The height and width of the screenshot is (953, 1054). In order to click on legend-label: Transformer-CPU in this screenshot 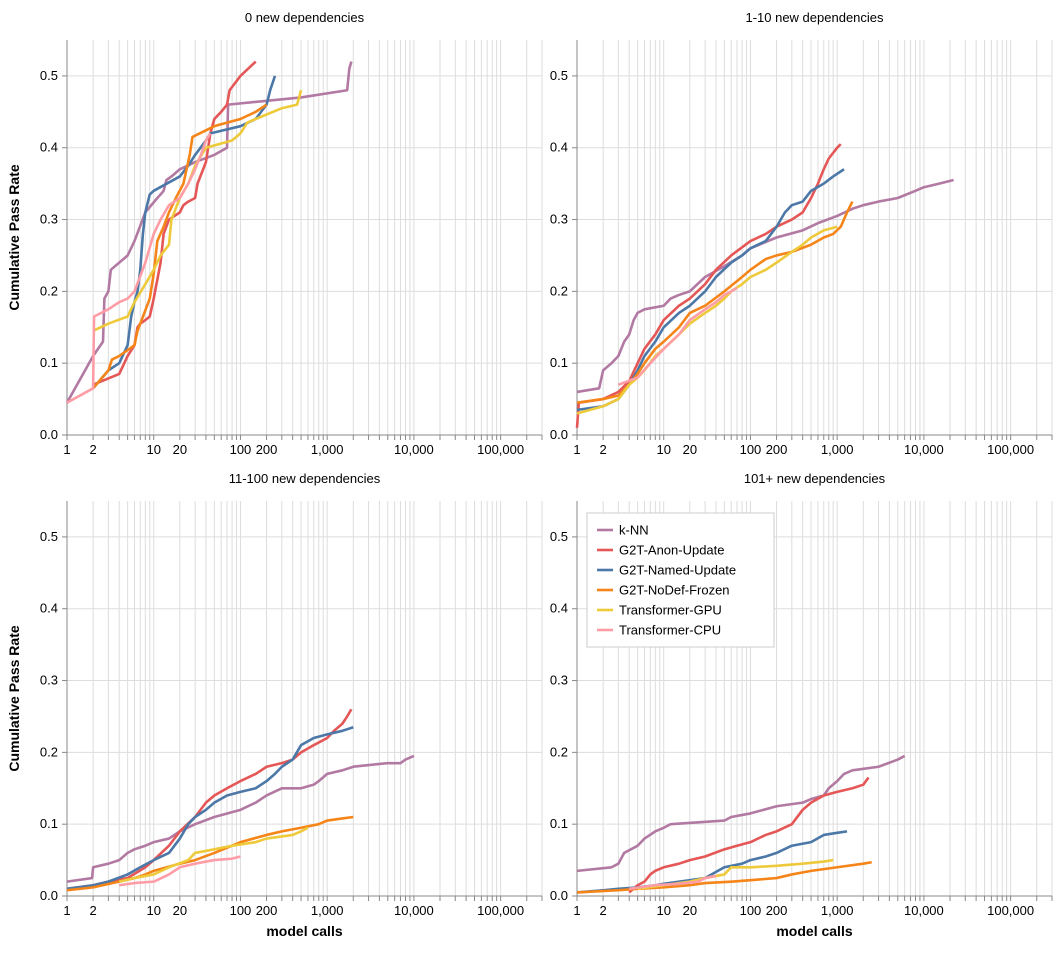, I will do `click(670, 630)`.